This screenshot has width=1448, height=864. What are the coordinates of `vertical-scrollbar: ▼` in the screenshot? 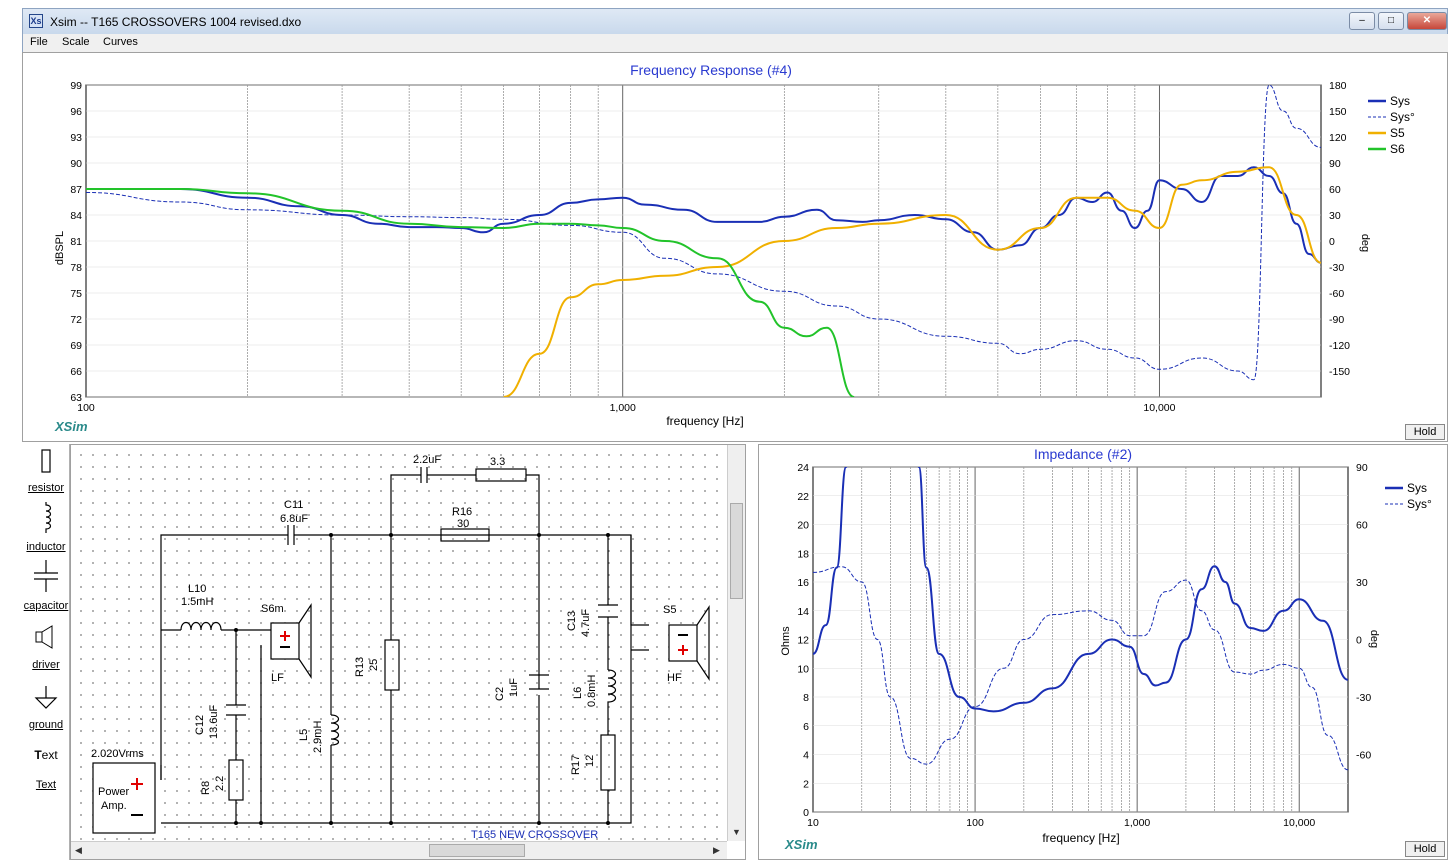 It's located at (736, 643).